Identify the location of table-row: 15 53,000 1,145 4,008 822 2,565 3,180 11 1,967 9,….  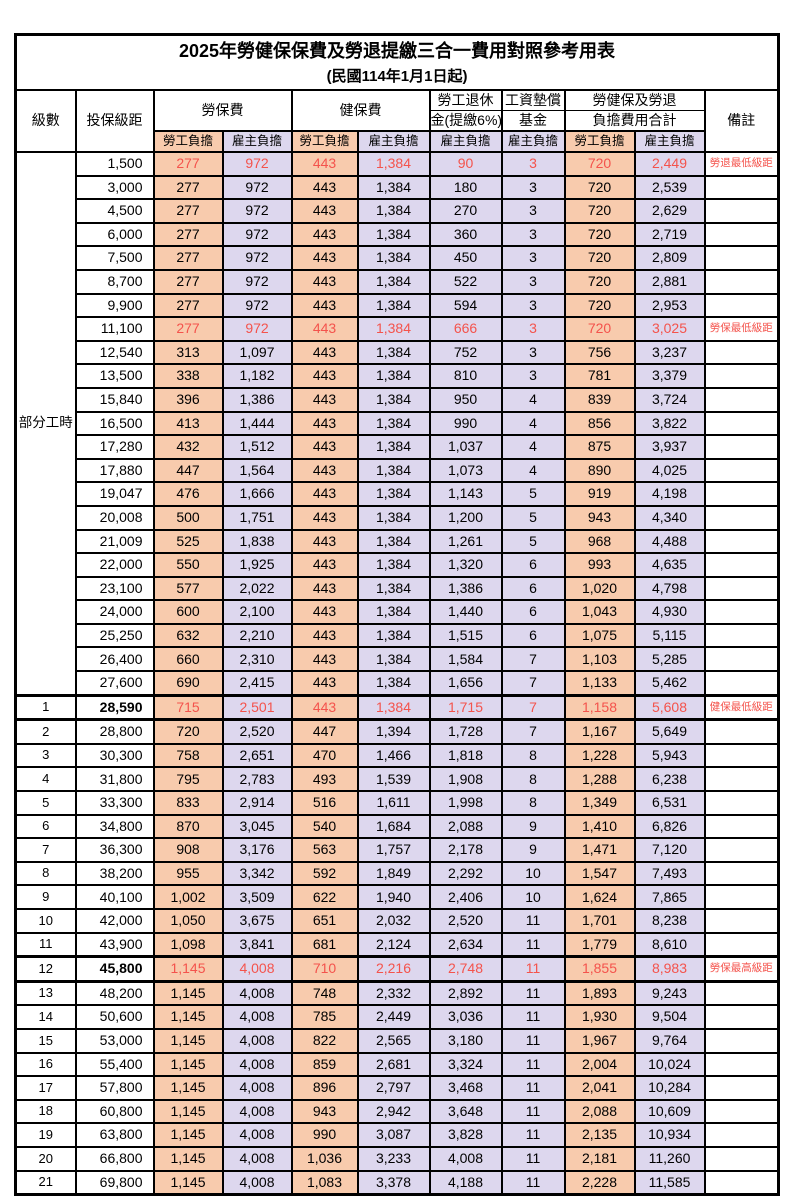
(397, 1040).